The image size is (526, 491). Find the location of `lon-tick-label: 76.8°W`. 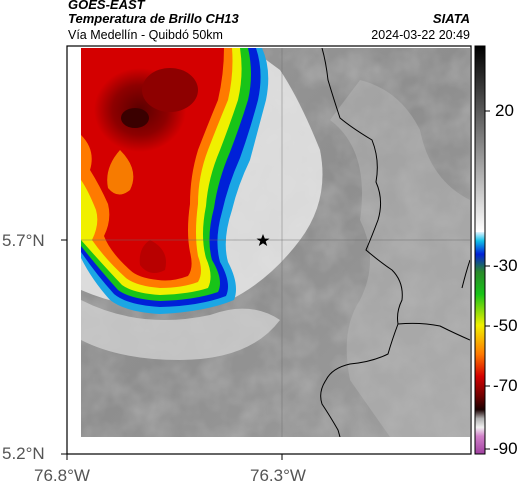

lon-tick-label: 76.8°W is located at coordinates (62, 475).